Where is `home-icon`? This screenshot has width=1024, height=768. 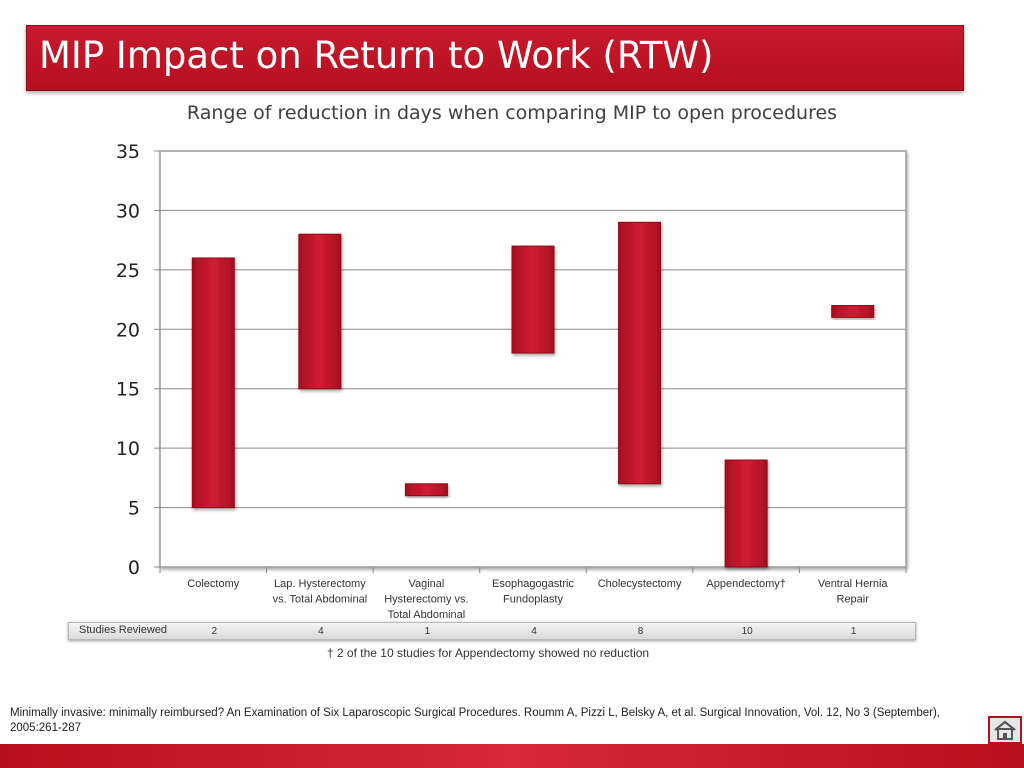
home-icon is located at coordinates (1005, 730).